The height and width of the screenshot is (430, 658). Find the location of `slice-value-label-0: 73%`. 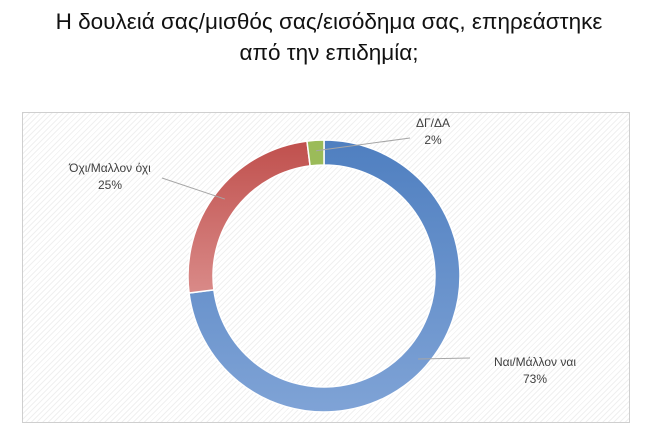

slice-value-label-0: 73% is located at coordinates (535, 379).